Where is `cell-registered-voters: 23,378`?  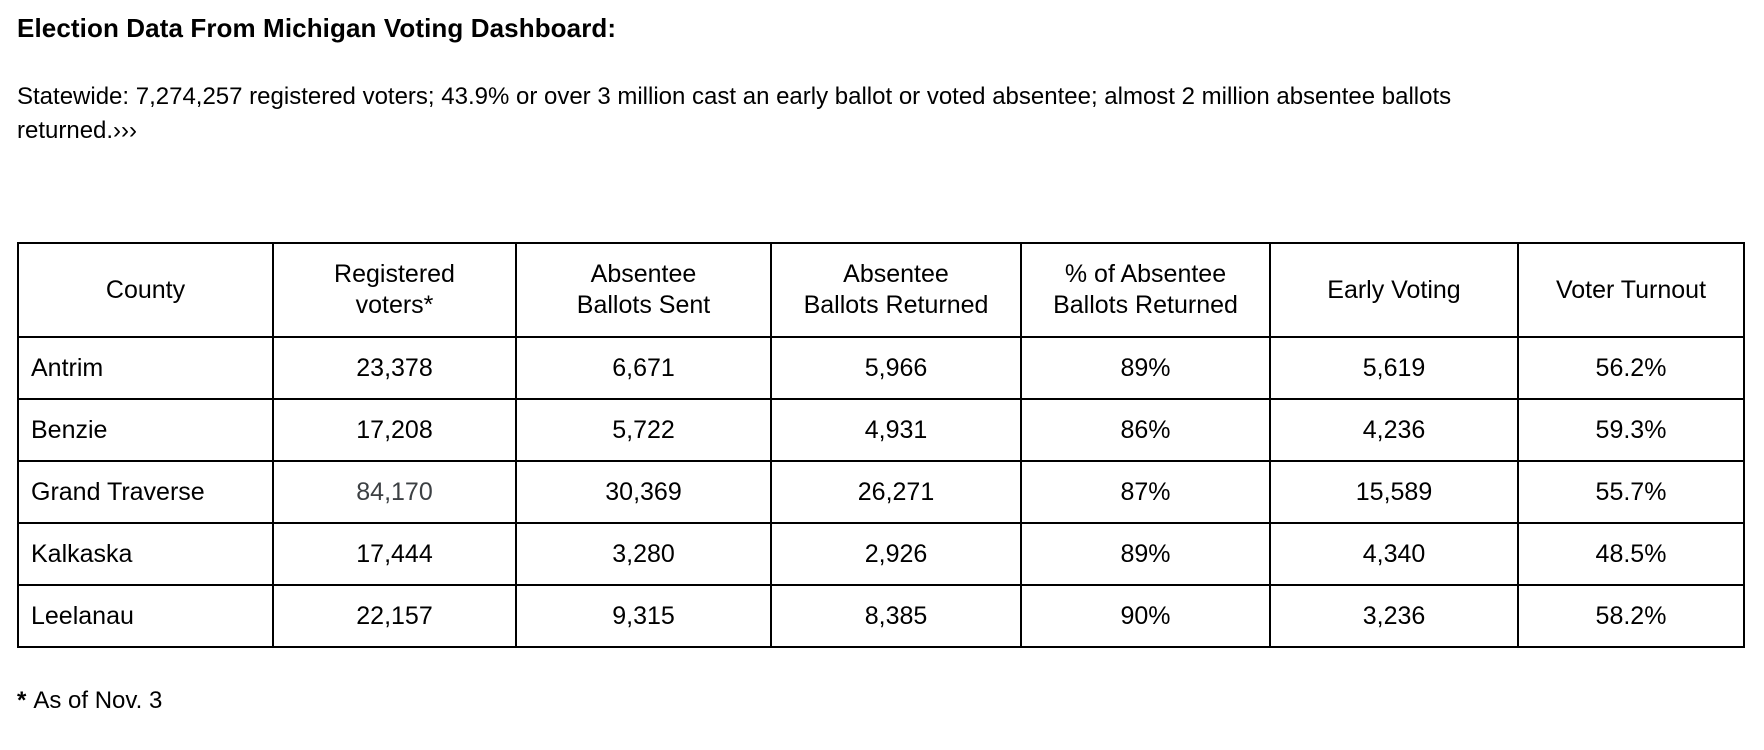 cell-registered-voters: 23,378 is located at coordinates (394, 368).